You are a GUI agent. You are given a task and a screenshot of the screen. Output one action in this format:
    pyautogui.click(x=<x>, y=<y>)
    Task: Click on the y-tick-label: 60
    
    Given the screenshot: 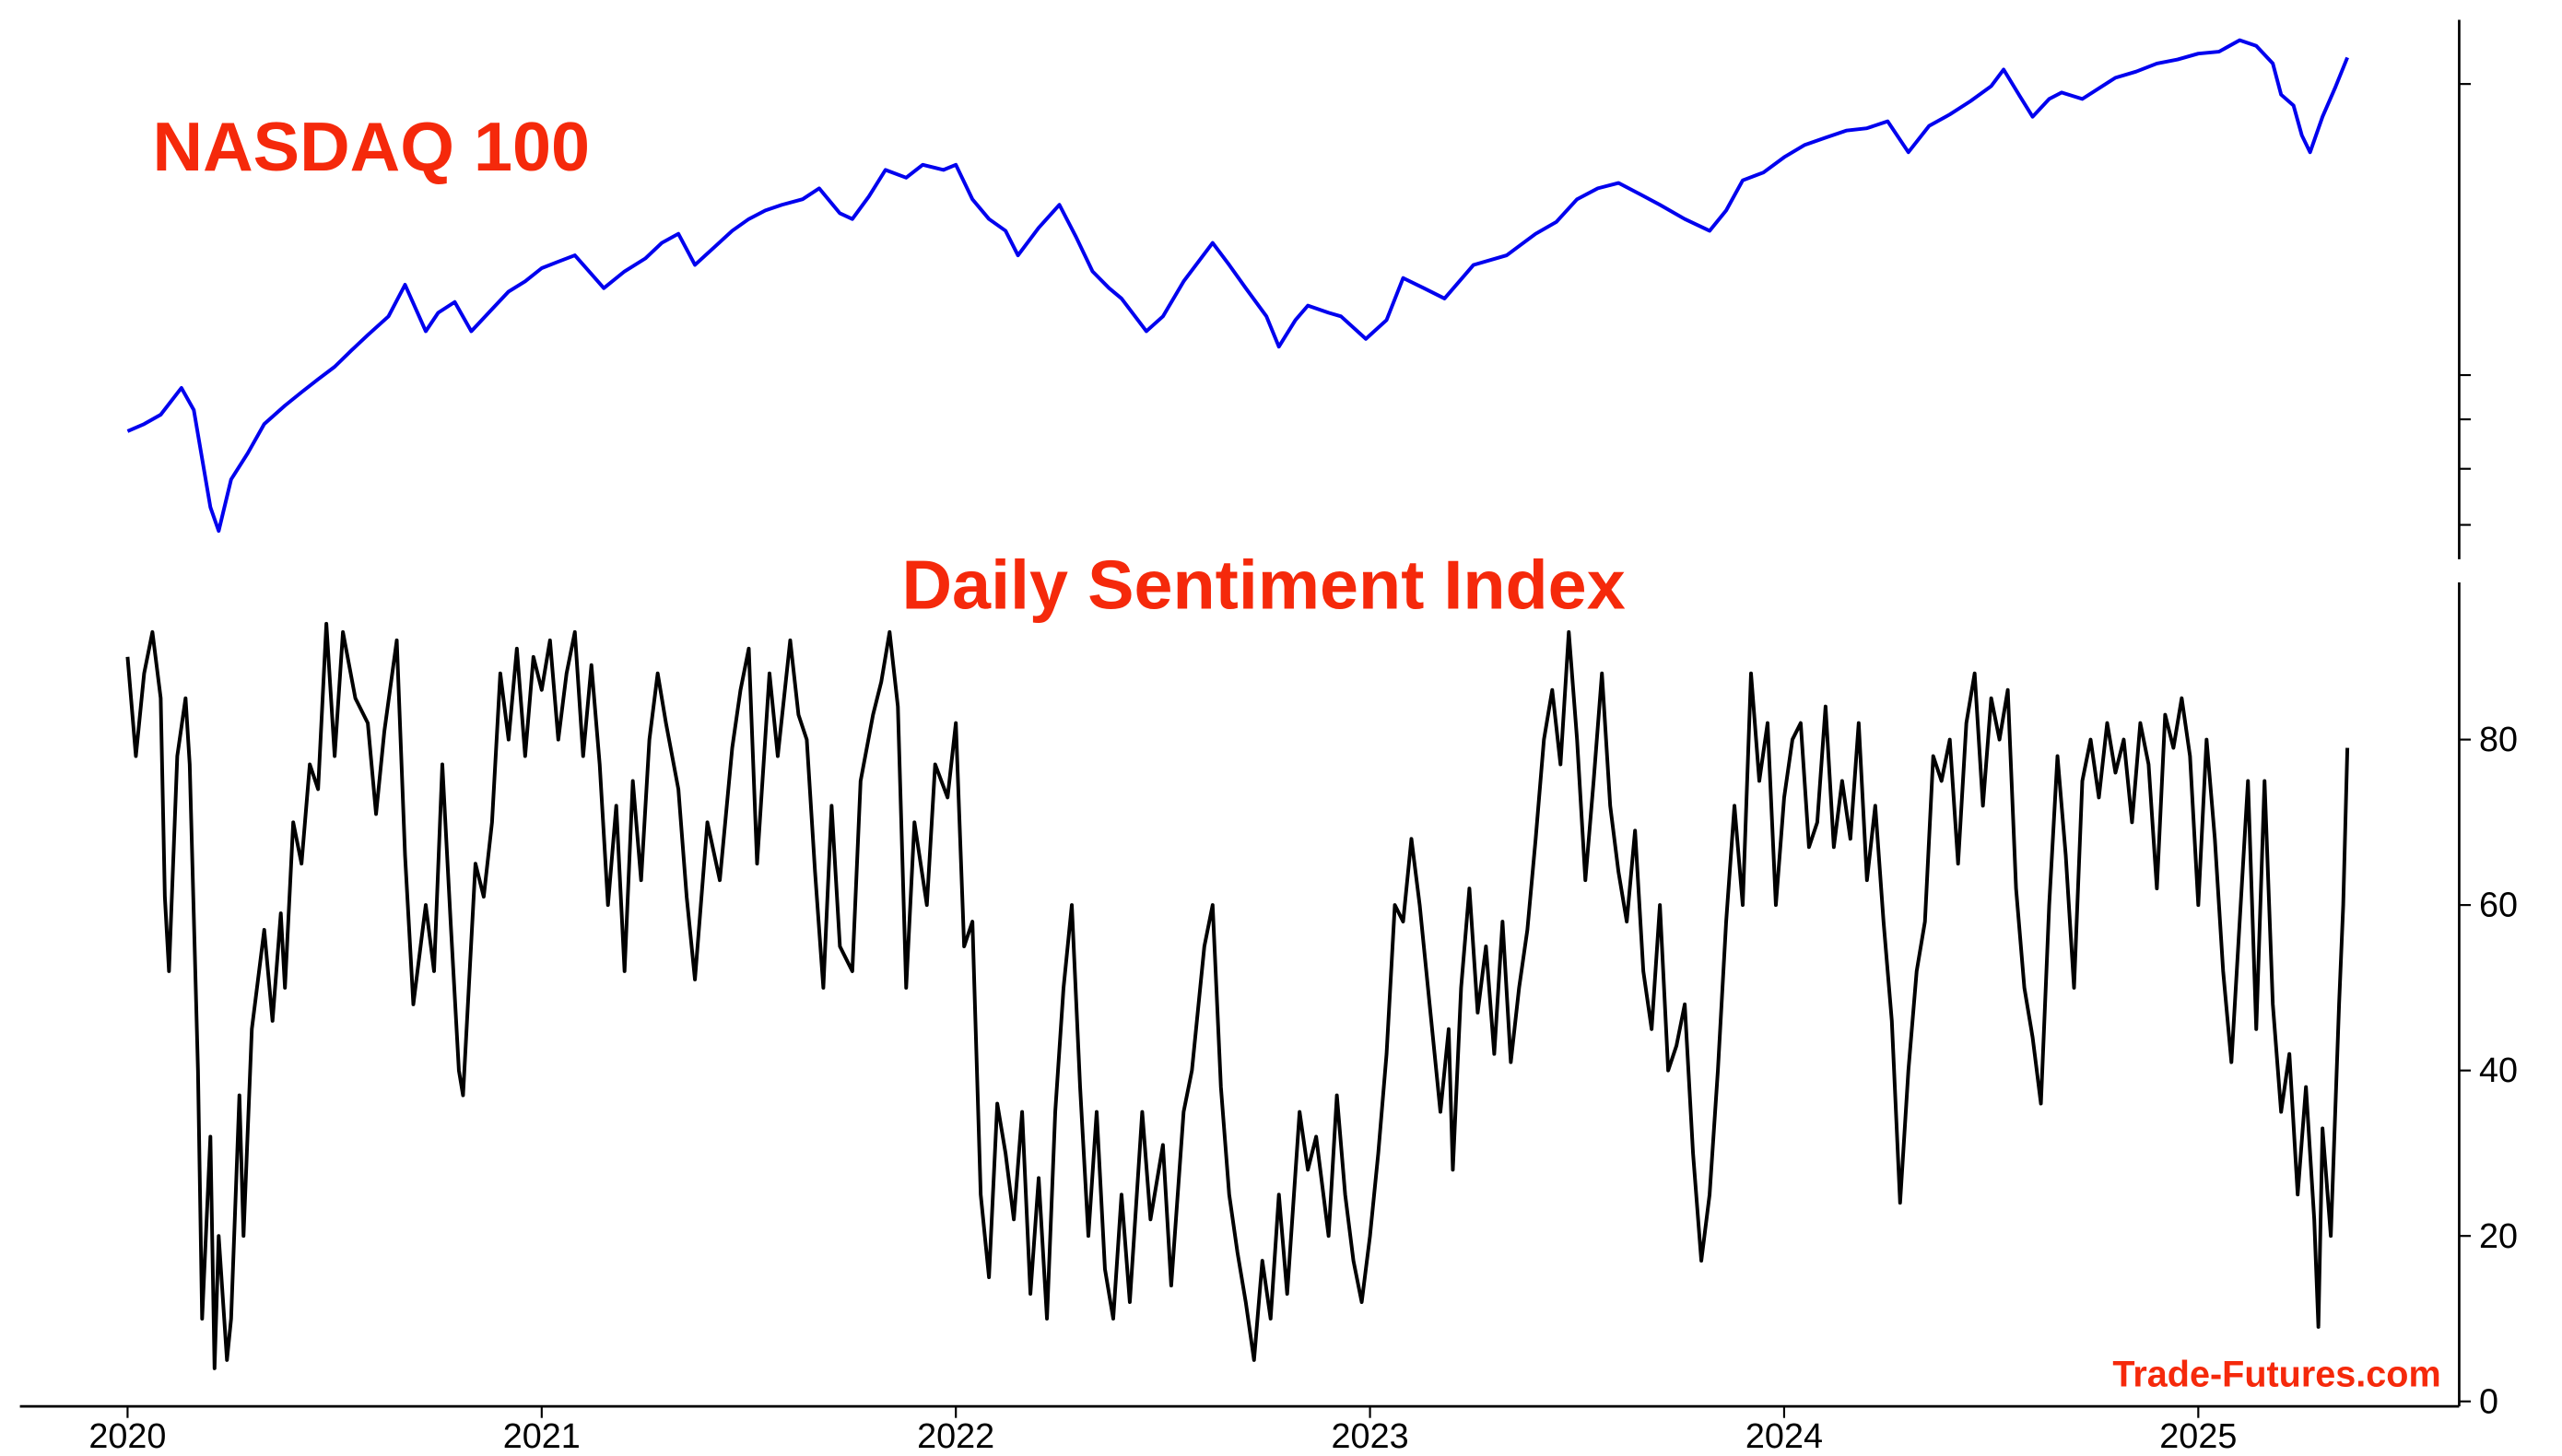 What is the action you would take?
    pyautogui.click(x=2498, y=905)
    